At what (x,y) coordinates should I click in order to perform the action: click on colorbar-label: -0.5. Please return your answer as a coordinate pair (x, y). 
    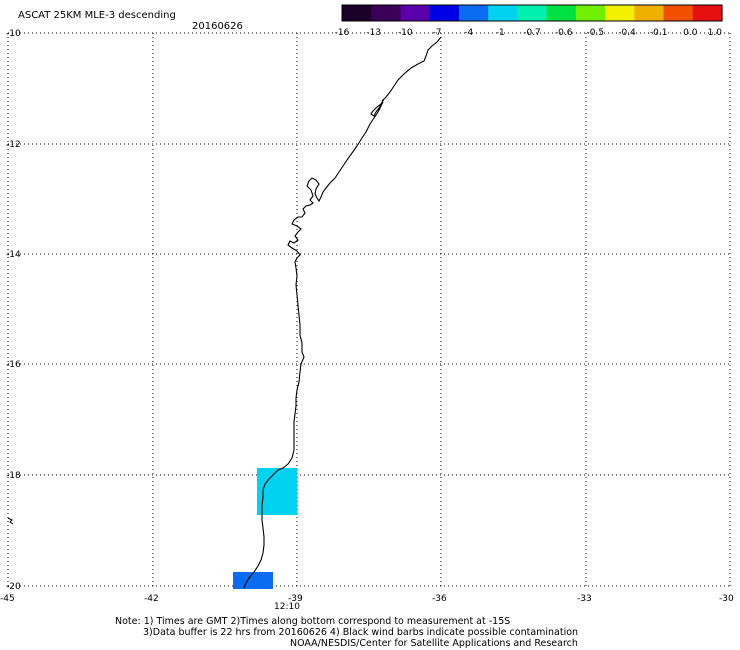
    Looking at the image, I should click on (596, 33).